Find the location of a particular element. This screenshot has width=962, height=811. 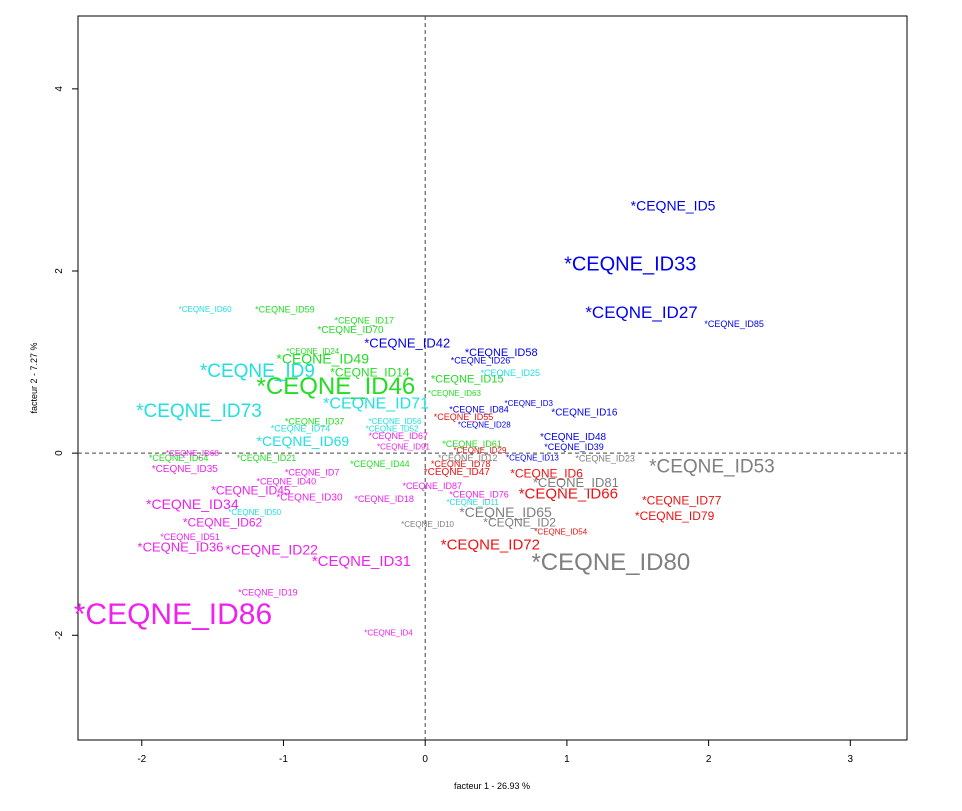

point-label: *CEQNE_ID67 is located at coordinates (399, 436).